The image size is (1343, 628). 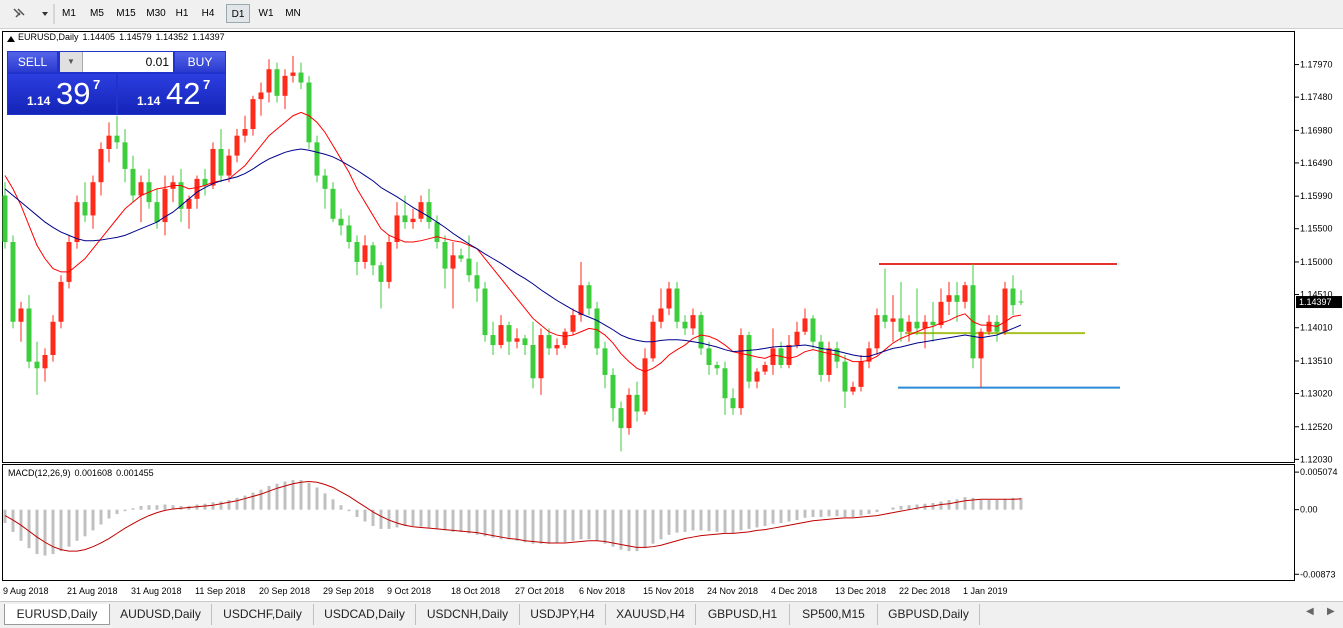 I want to click on y-tick-label: 1.15000, so click(x=1316, y=262).